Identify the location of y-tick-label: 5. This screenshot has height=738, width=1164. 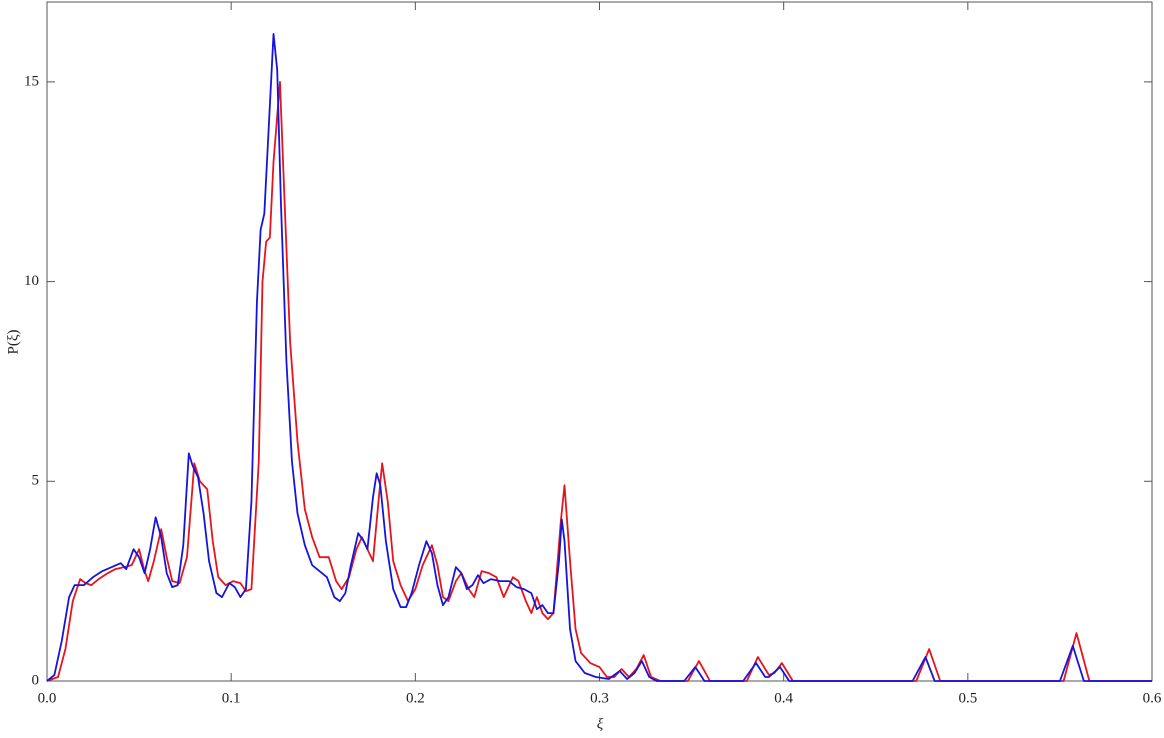
(36, 481).